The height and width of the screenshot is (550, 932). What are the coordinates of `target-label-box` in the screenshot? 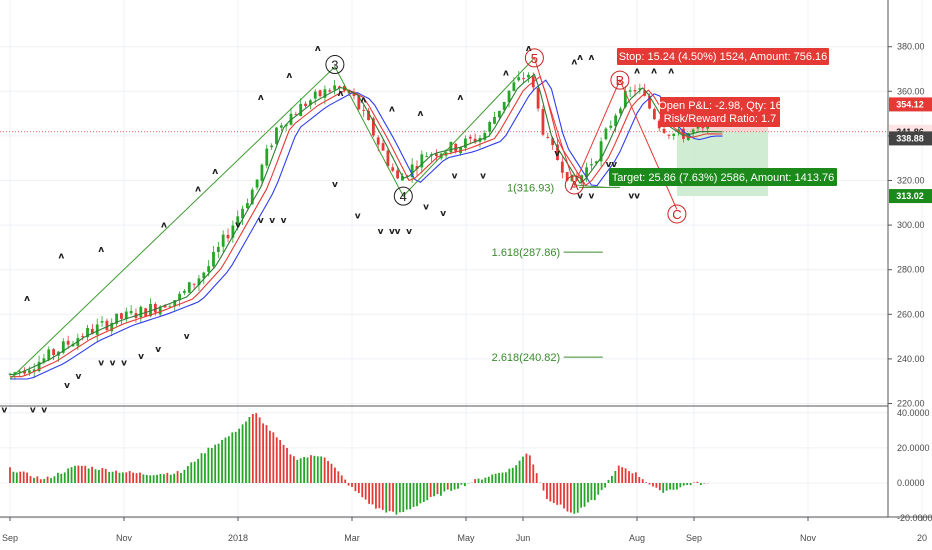 It's located at (723, 177).